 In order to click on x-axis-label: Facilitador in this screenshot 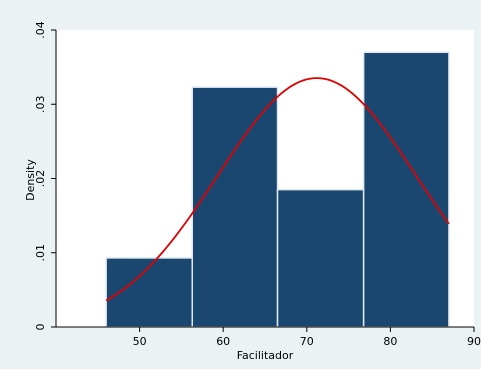, I will do `click(265, 355)`.